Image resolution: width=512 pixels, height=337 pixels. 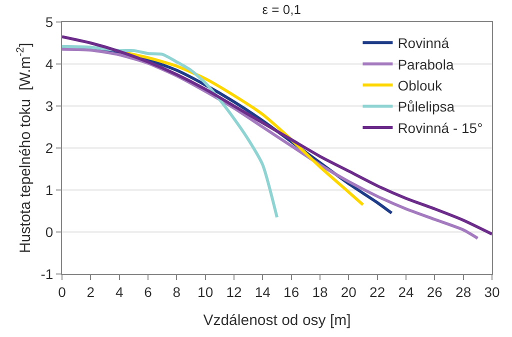 What do you see at coordinates (62, 292) in the screenshot?
I see `x-tick-label: 0` at bounding box center [62, 292].